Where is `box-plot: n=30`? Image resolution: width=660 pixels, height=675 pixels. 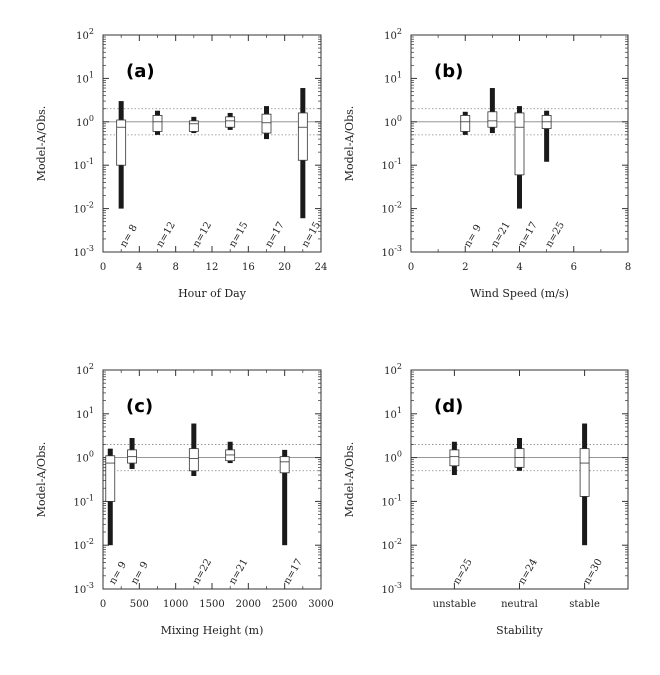
box-plot: n=30 is located at coordinates (592, 505).